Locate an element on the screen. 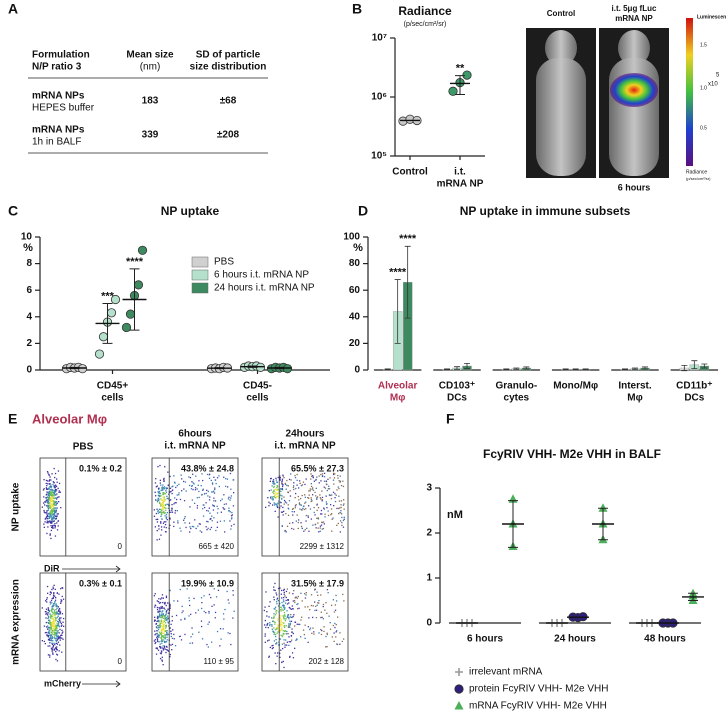  image-label: 6 hours is located at coordinates (634, 187).